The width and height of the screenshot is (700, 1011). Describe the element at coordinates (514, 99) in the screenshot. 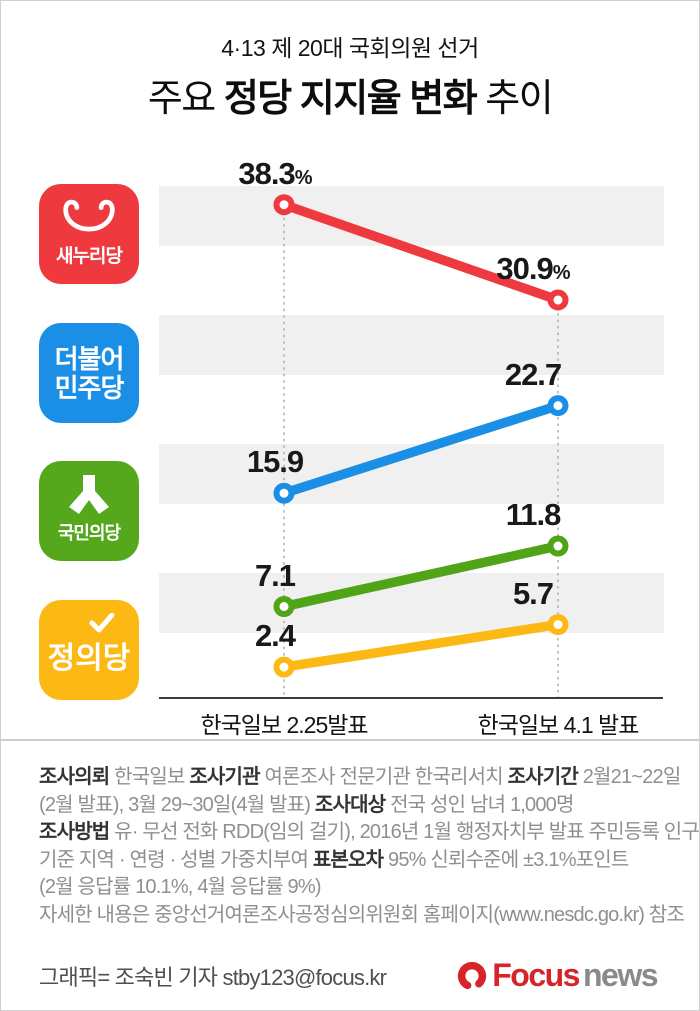

I see `title-suffix: 추이` at that location.